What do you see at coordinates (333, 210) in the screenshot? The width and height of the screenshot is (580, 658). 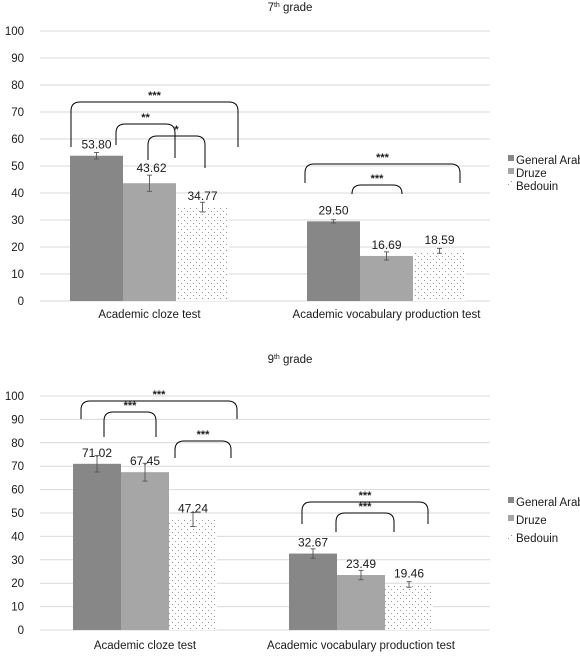 I see `data-label: 29.50` at bounding box center [333, 210].